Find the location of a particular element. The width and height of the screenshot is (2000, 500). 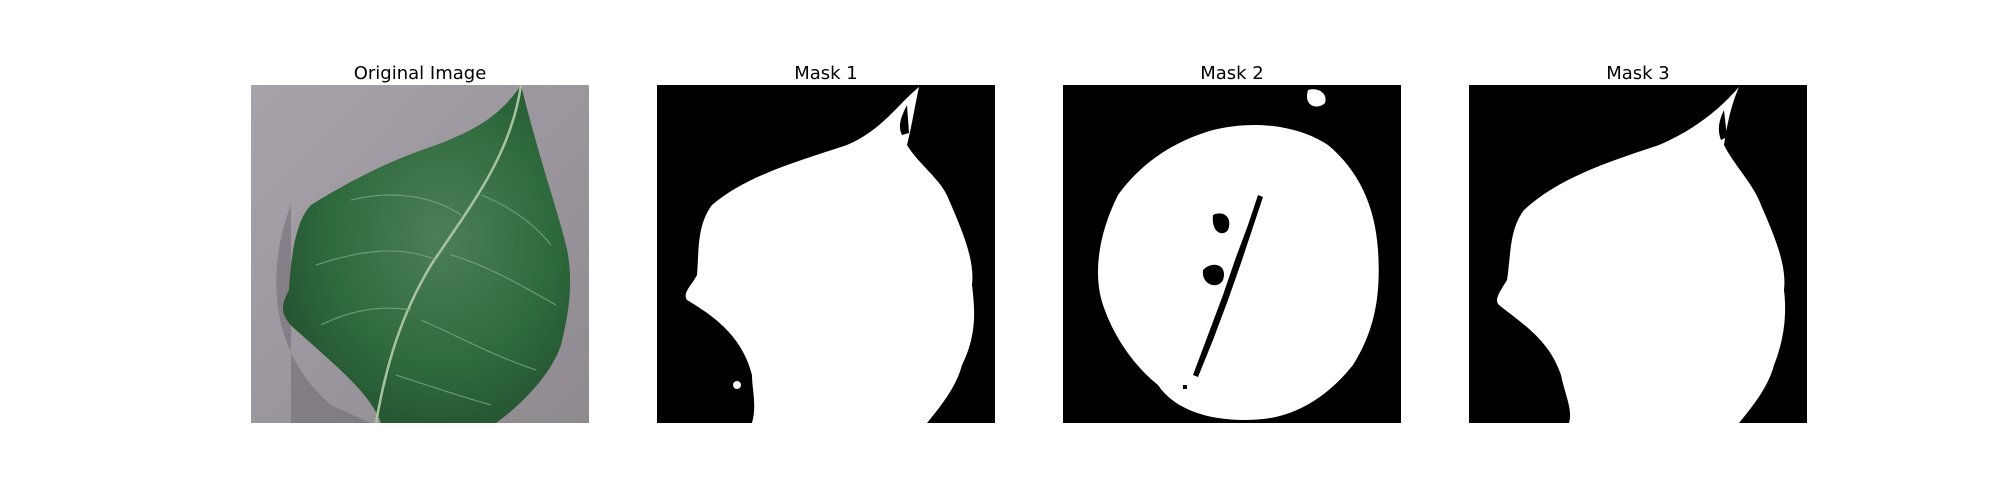

mask-2-graphic is located at coordinates (1232, 254).